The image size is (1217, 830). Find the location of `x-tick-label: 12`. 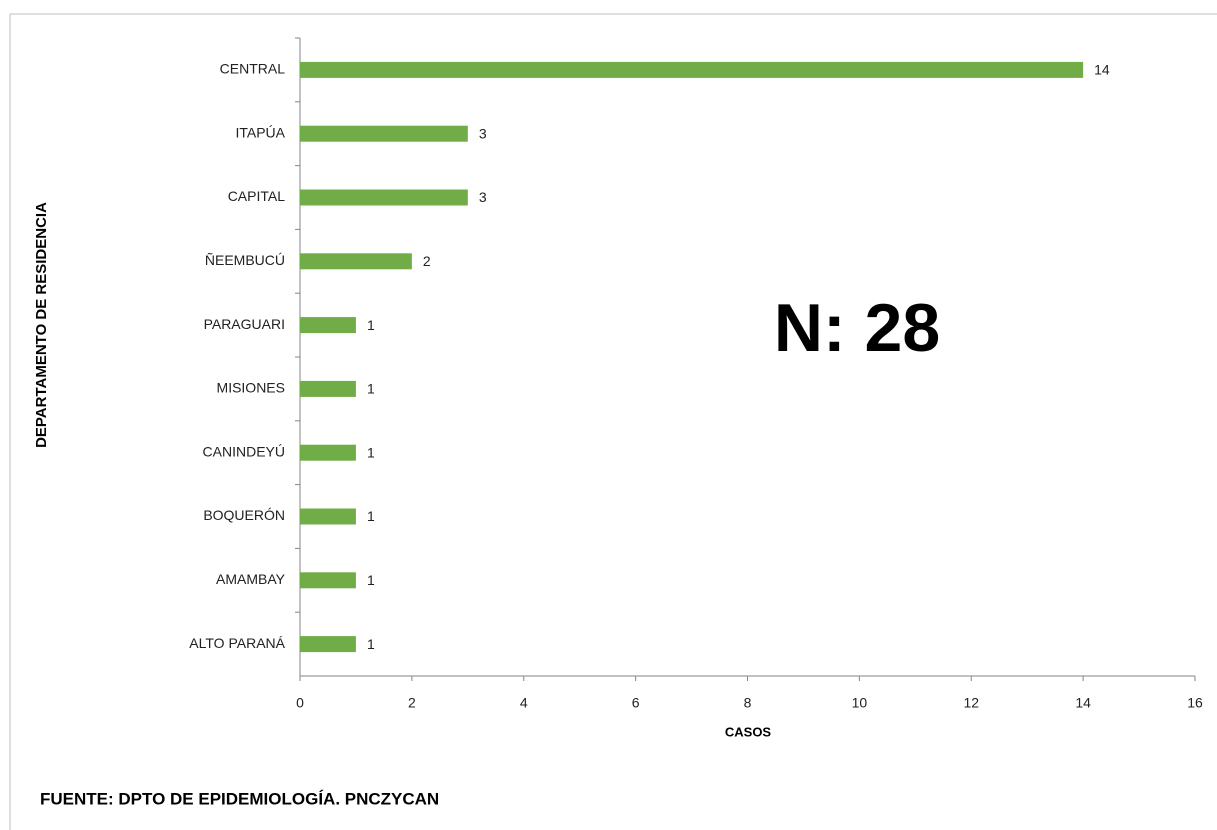

x-tick-label: 12 is located at coordinates (971, 703).